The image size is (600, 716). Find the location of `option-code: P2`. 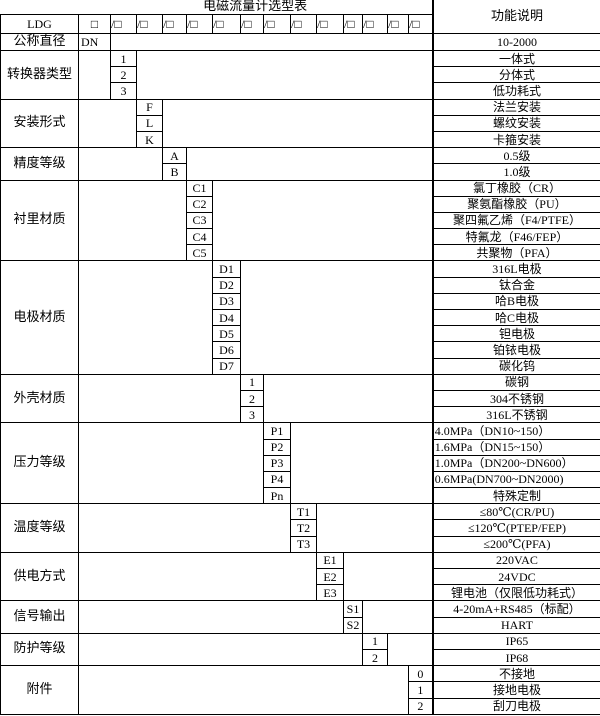

option-code: P2 is located at coordinates (277, 447).